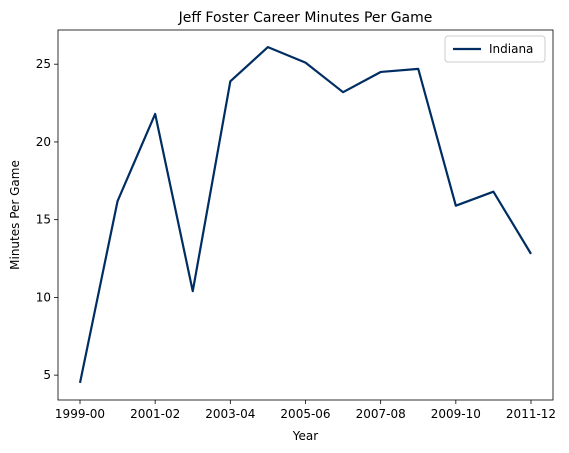 Image resolution: width=569 pixels, height=453 pixels. I want to click on y-axis-label: Minutes Per Game, so click(15, 215).